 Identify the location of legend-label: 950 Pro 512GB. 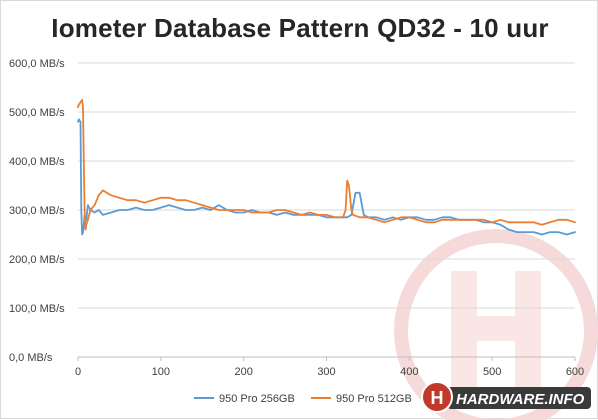
(374, 399).